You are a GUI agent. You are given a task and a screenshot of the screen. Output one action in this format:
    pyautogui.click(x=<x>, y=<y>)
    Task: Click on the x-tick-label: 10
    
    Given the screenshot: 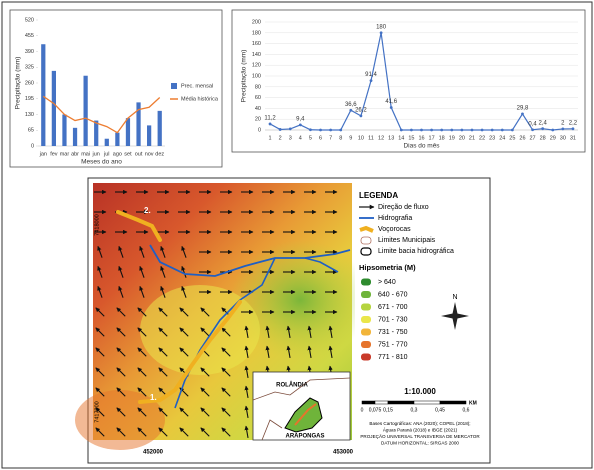 What is the action you would take?
    pyautogui.click(x=361, y=138)
    